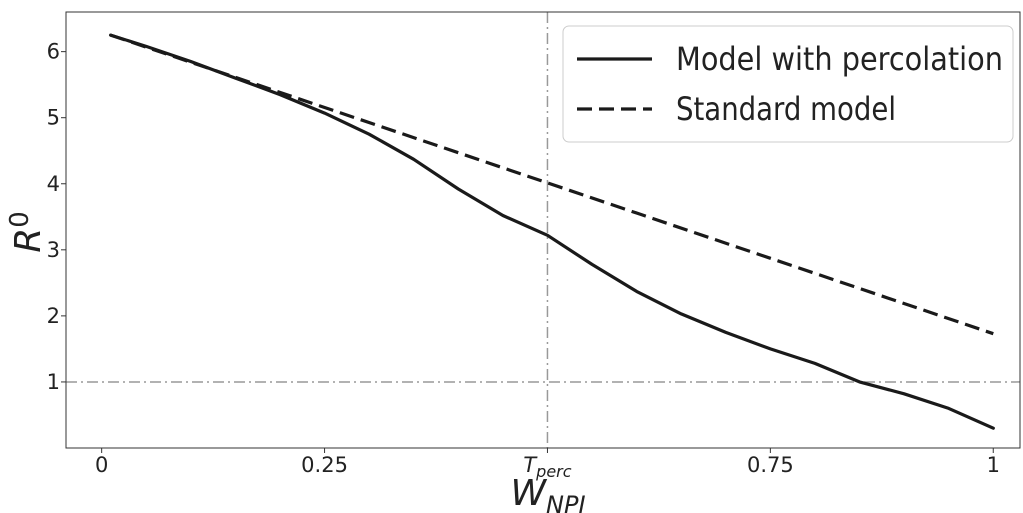 Image resolution: width=1023 pixels, height=513 pixels. Describe the element at coordinates (53, 118) in the screenshot. I see `y-tick-label: 5` at that location.